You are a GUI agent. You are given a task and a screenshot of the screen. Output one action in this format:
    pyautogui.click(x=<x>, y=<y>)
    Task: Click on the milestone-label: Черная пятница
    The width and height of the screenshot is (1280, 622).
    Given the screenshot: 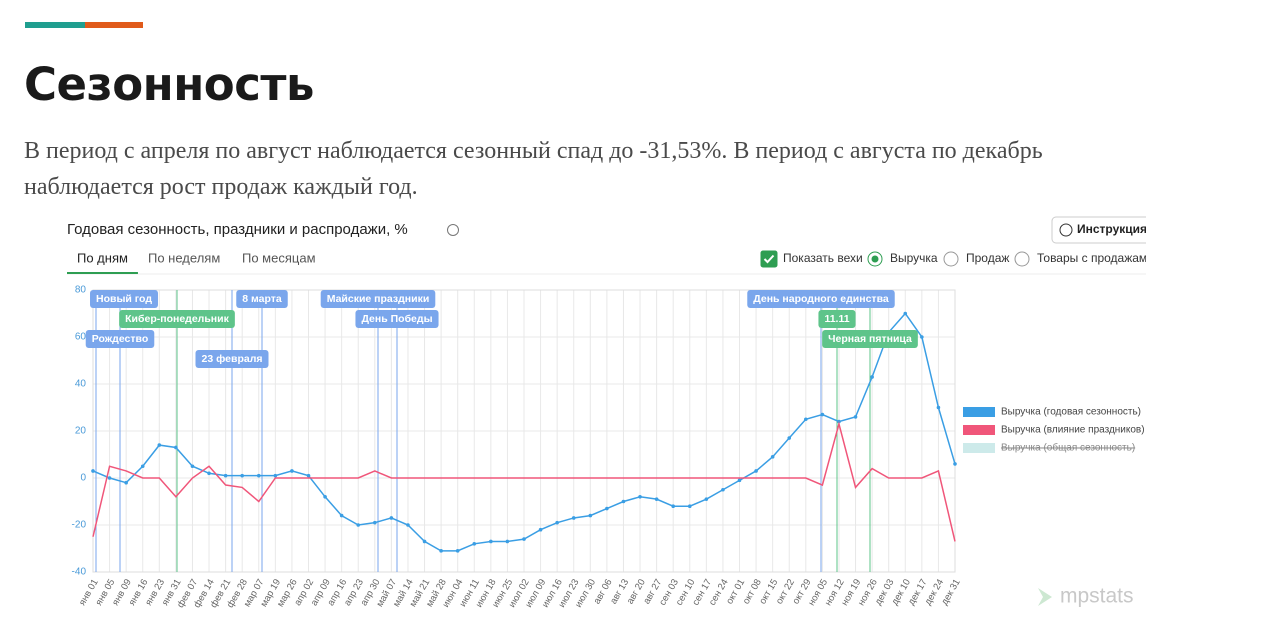 What is the action you would take?
    pyautogui.click(x=870, y=339)
    